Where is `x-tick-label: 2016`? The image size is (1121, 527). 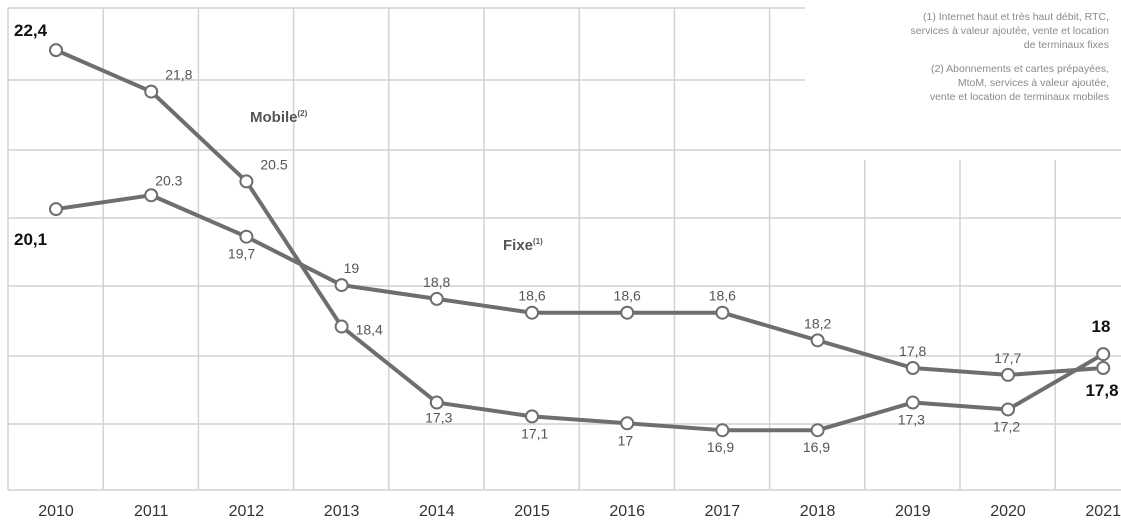 x-tick-label: 2016 is located at coordinates (627, 511).